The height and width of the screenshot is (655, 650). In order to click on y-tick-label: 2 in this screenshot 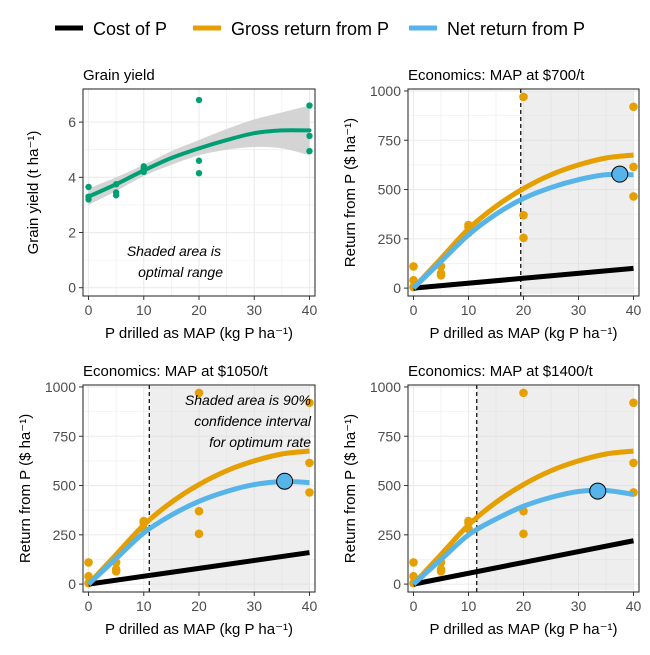, I will do `click(72, 233)`.